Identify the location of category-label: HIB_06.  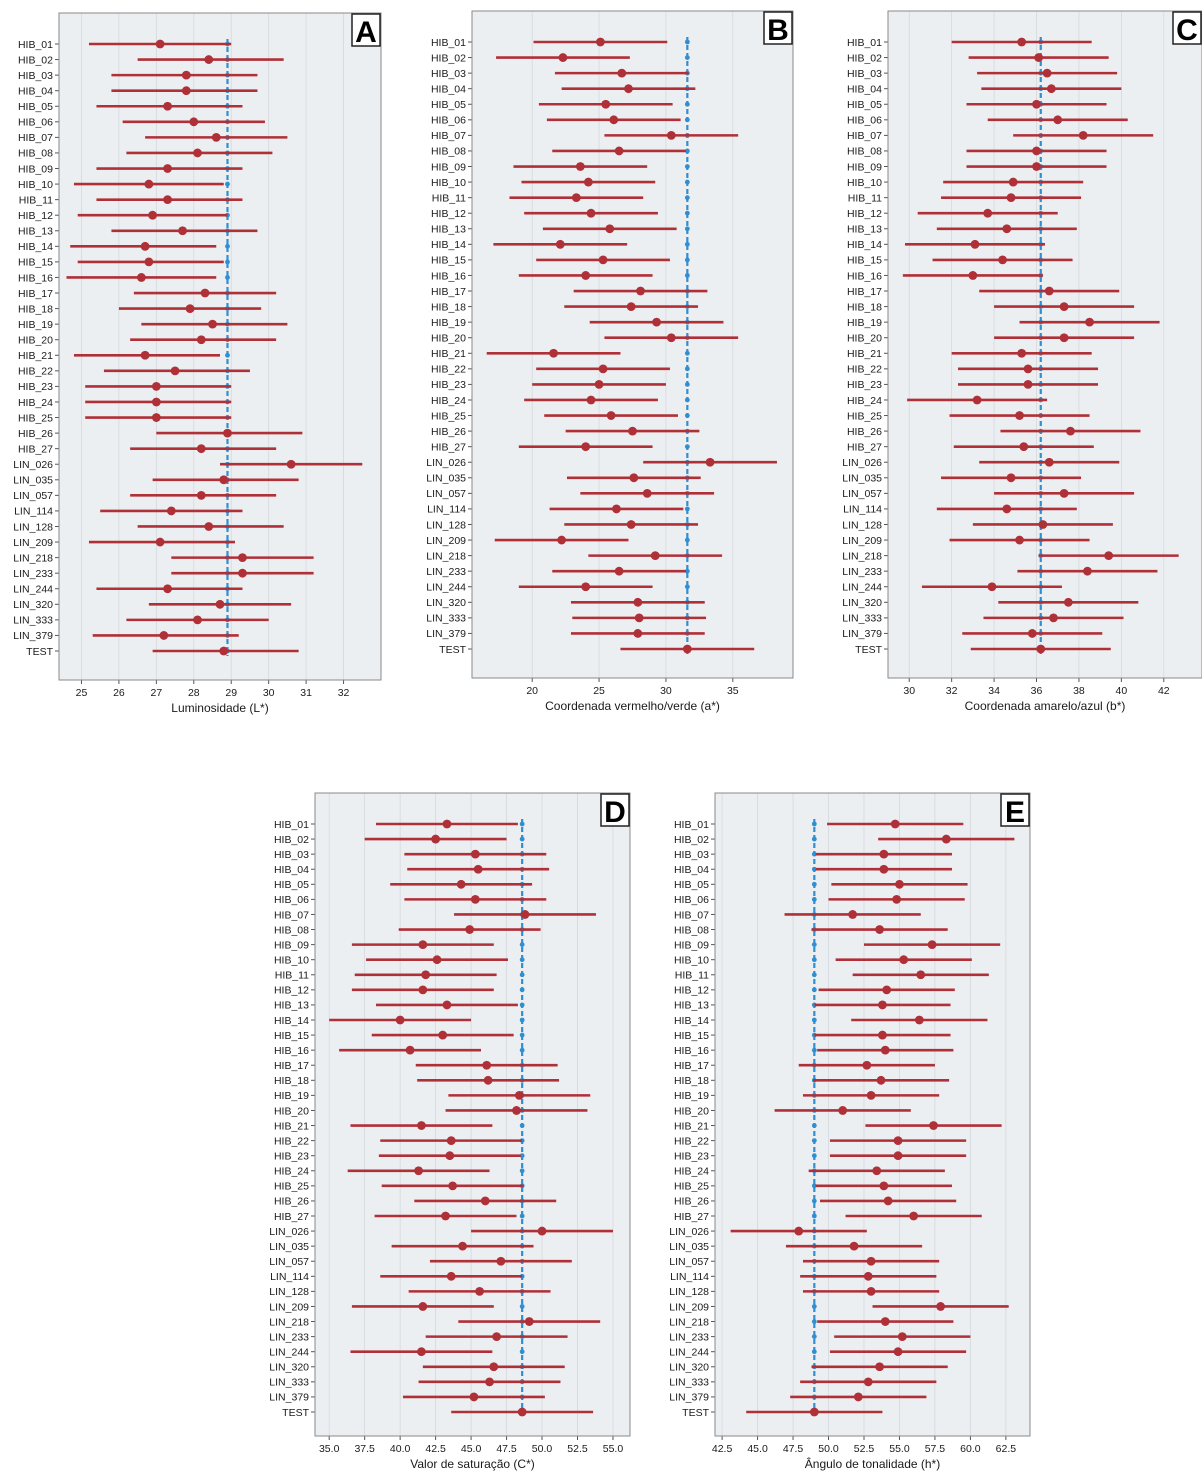
(864, 121).